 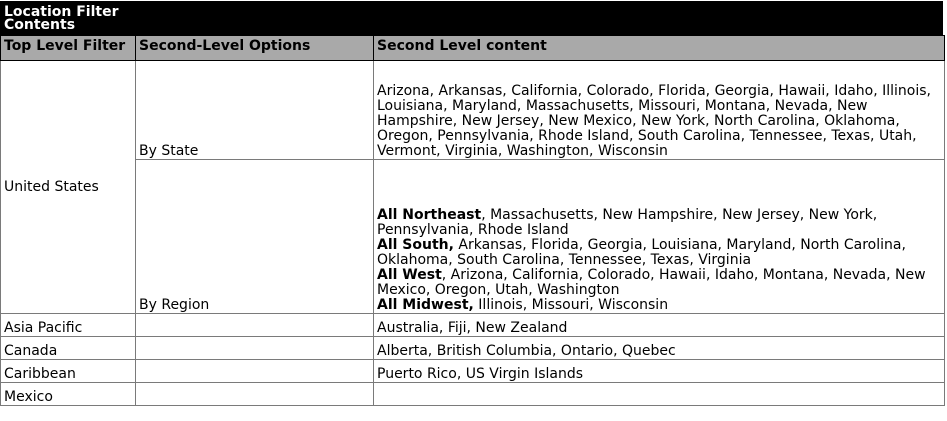 I want to click on table-title: Location Filter Contents, so click(x=471, y=18).